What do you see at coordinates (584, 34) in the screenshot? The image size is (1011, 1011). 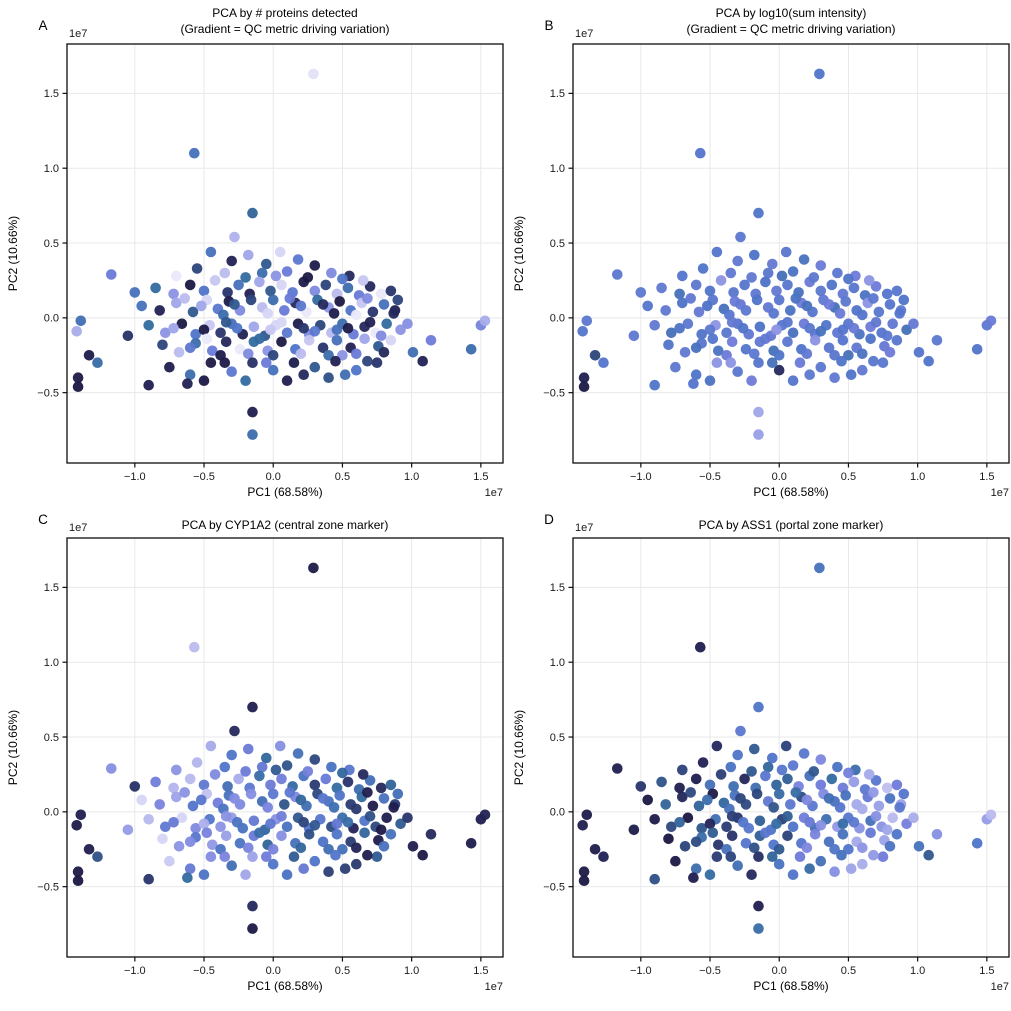 I see `y-axis-offset-text: 1e7` at bounding box center [584, 34].